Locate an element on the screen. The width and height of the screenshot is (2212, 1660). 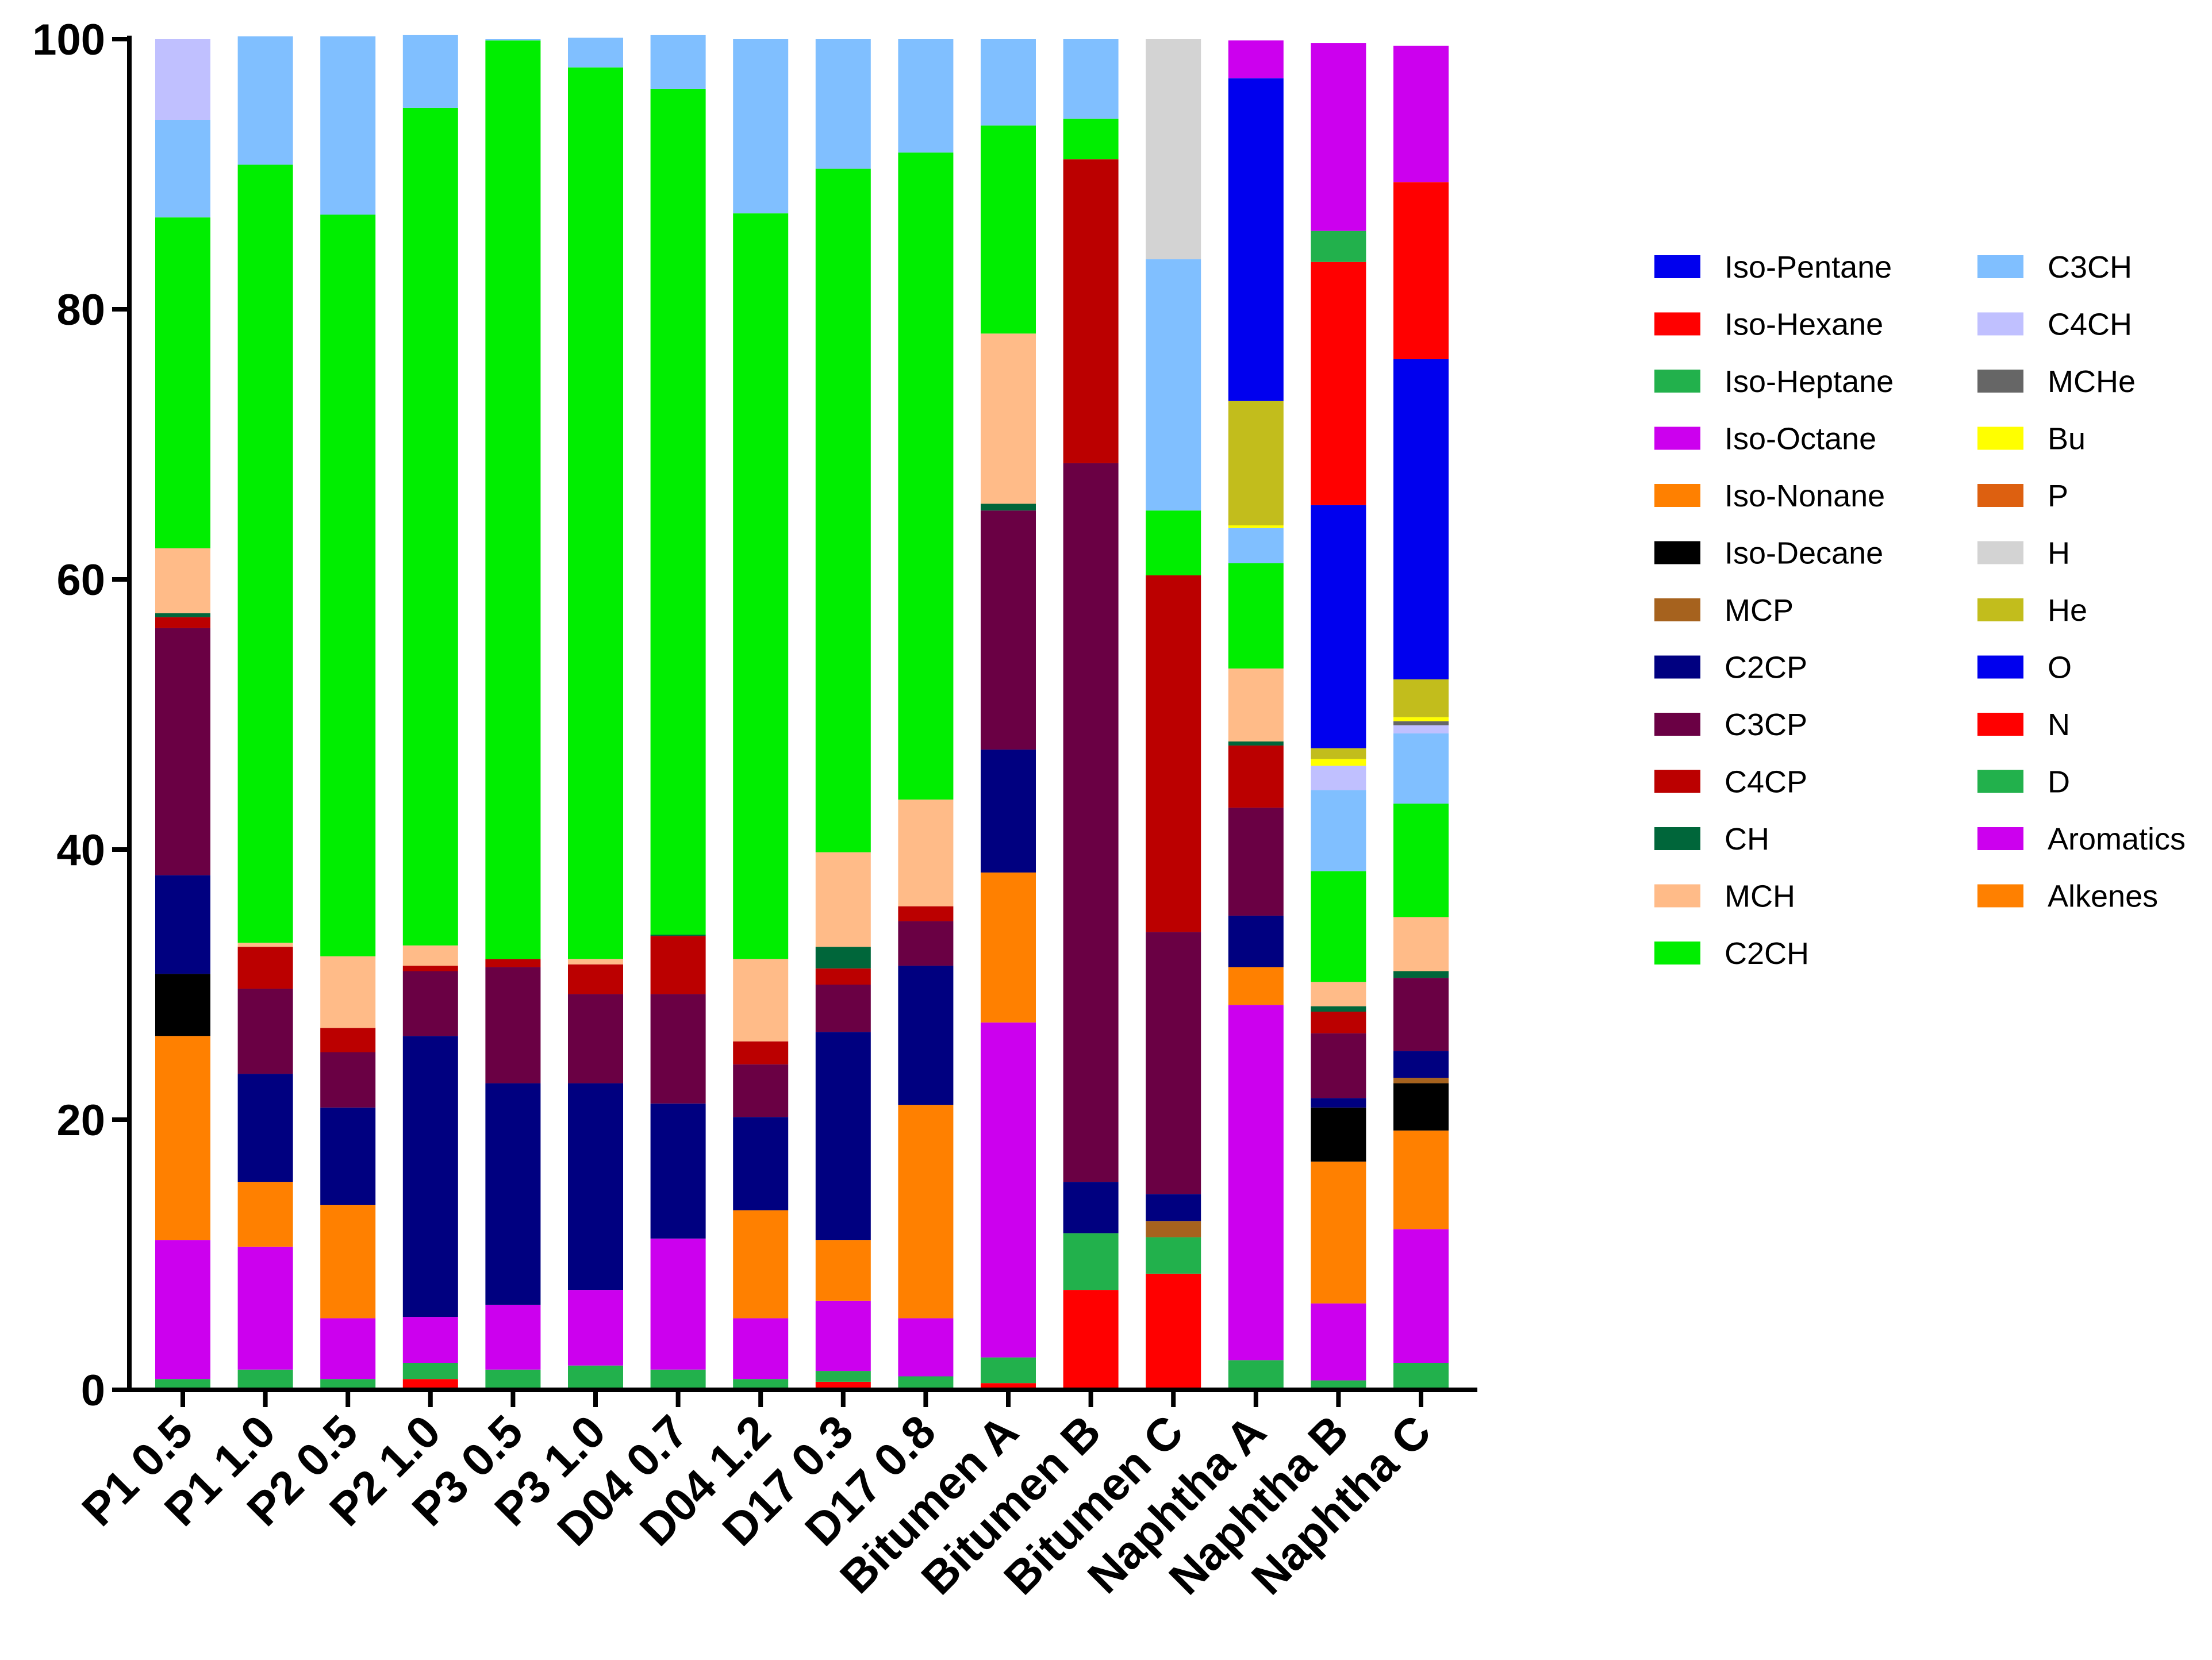
bar-segment-p3-1-0-c3cp is located at coordinates (596, 1038).